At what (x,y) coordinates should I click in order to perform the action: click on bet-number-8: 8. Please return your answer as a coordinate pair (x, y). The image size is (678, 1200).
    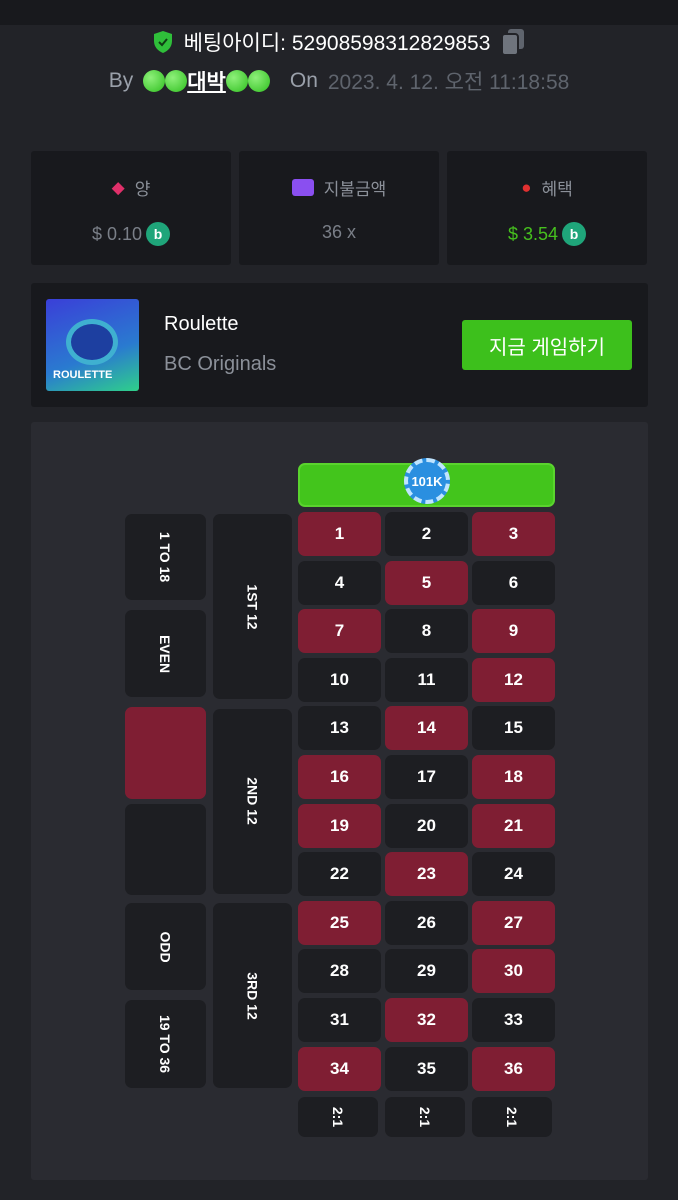
    Looking at the image, I should click on (426, 631).